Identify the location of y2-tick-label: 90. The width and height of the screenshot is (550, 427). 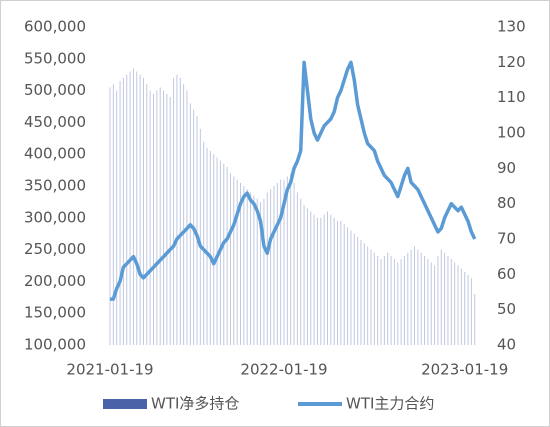
(506, 168).